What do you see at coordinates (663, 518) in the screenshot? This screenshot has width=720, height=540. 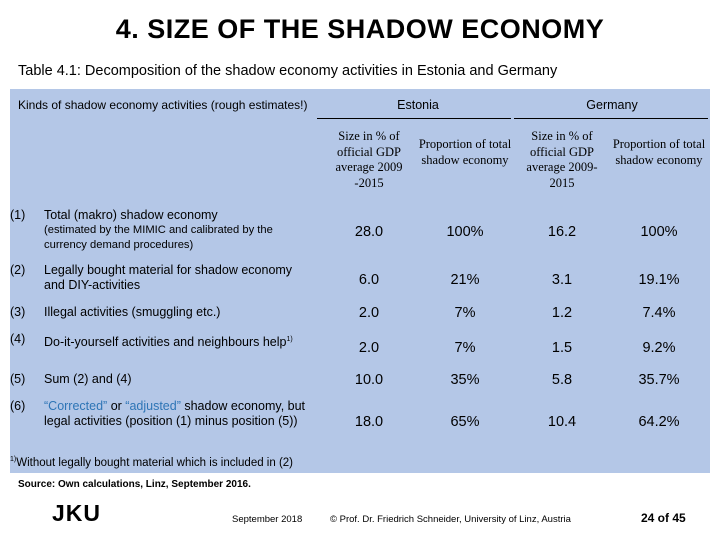 I see `page-number: 24 of 45` at bounding box center [663, 518].